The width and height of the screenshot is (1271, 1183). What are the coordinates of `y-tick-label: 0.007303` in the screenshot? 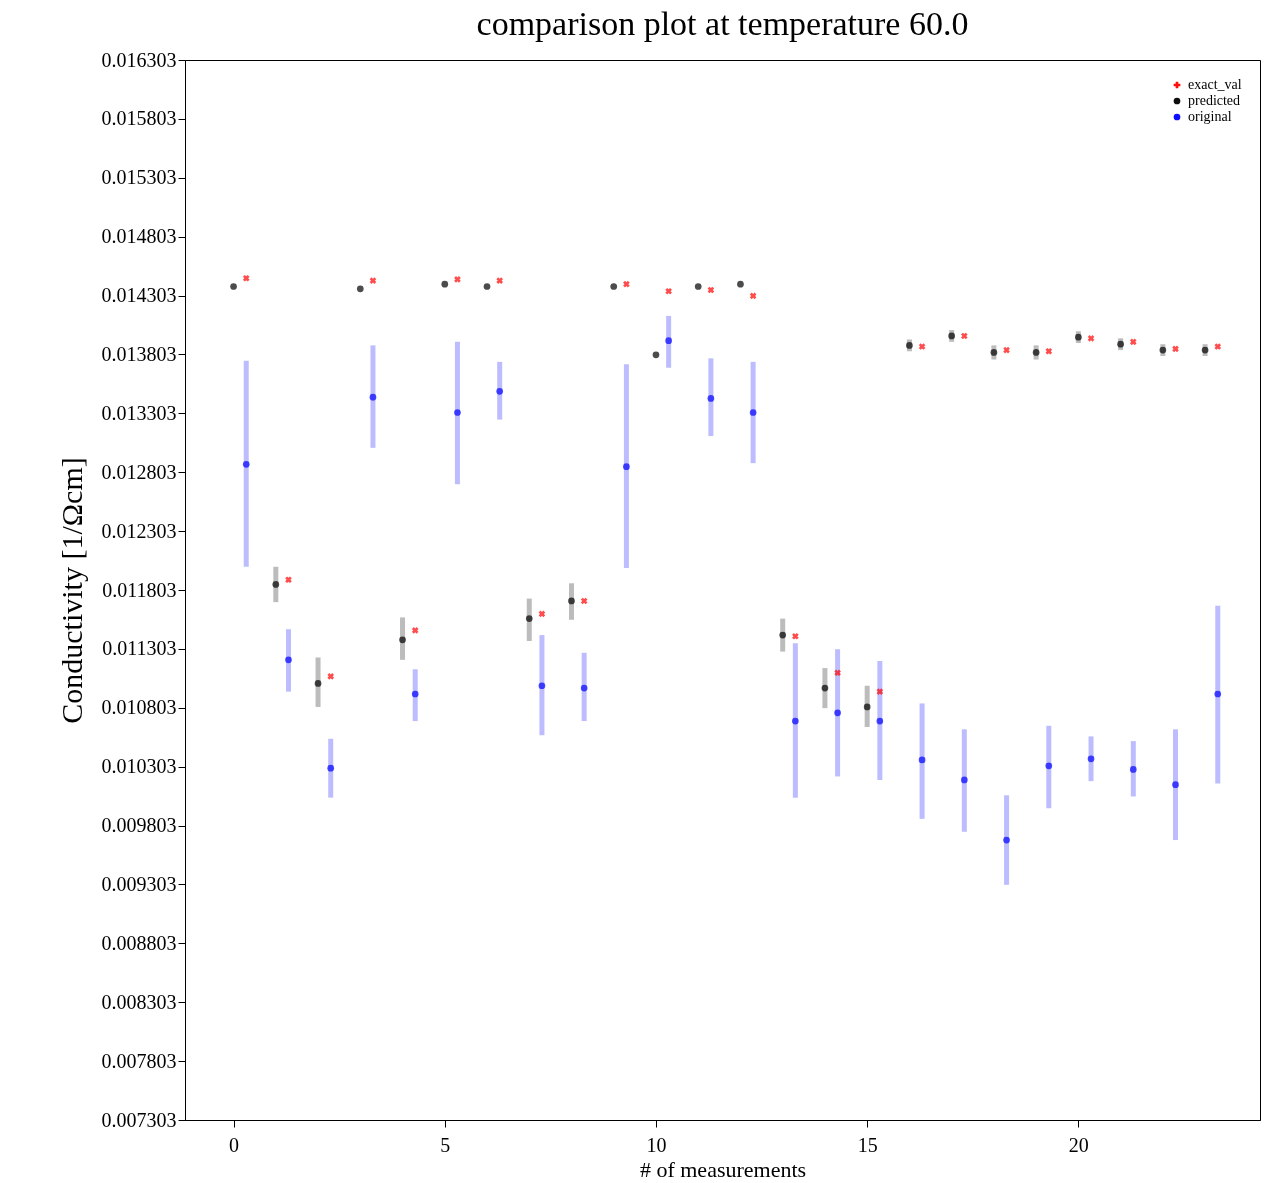 It's located at (139, 1119).